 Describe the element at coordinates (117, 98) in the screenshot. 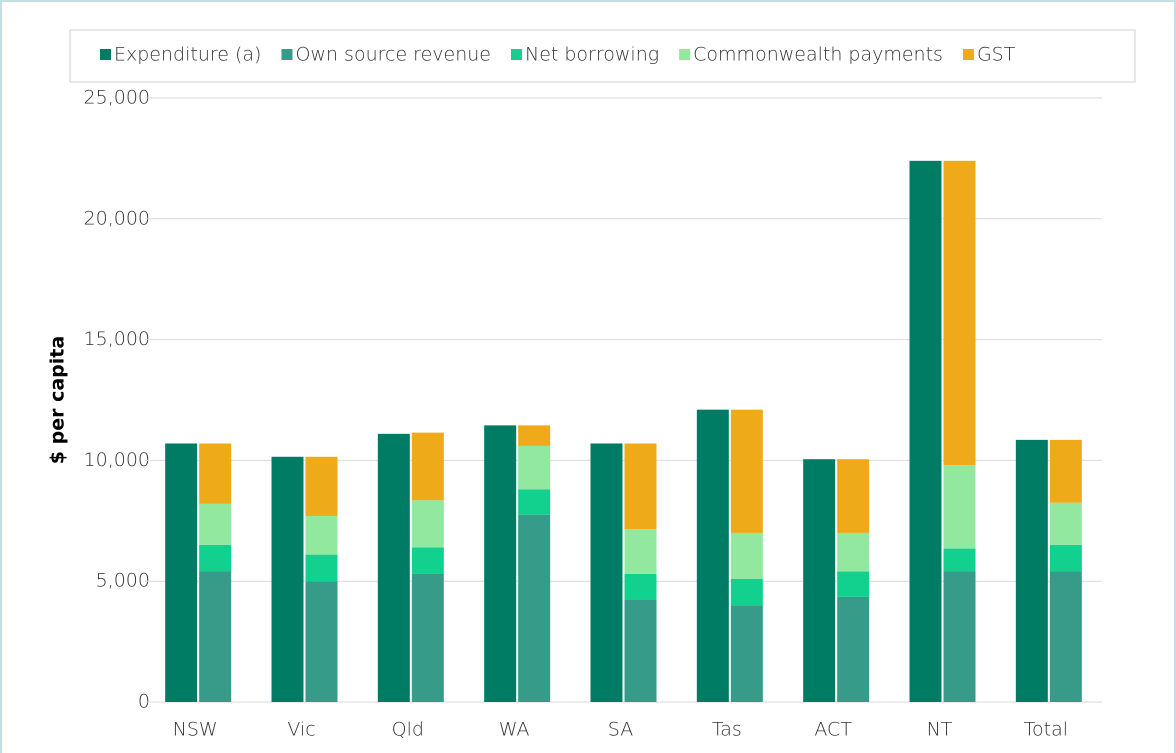

I see `y-tick-label: 25,000` at that location.